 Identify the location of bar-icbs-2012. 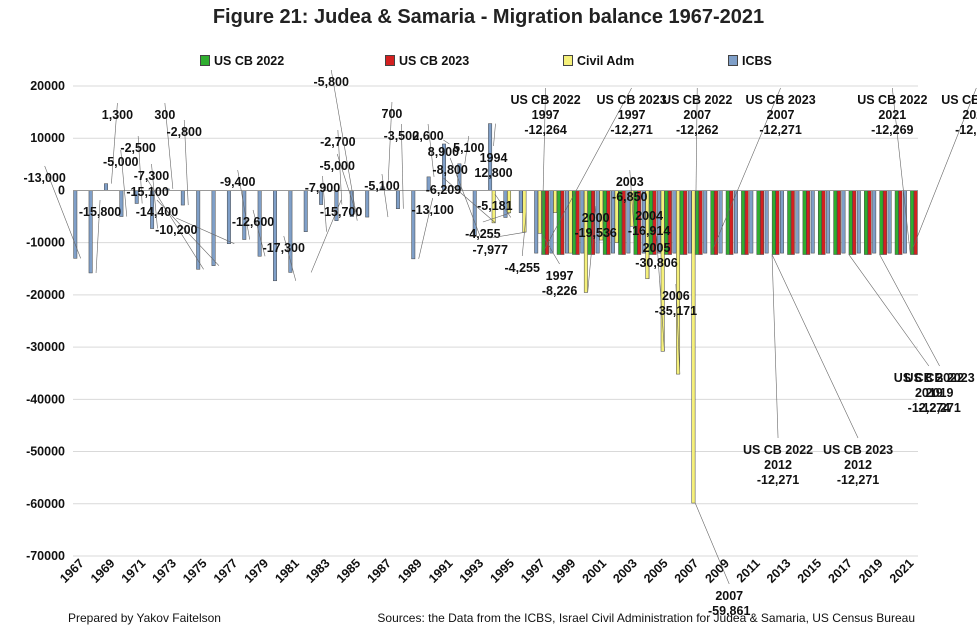
(766, 222).